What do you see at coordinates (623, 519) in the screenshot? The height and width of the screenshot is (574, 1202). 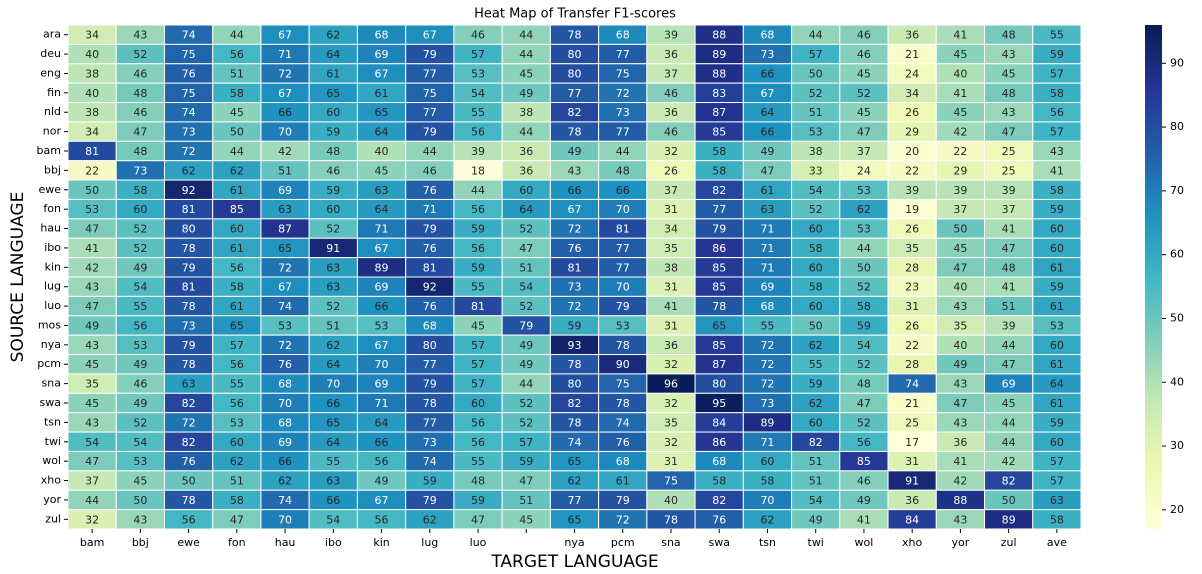 I see `cell-label: 72` at bounding box center [623, 519].